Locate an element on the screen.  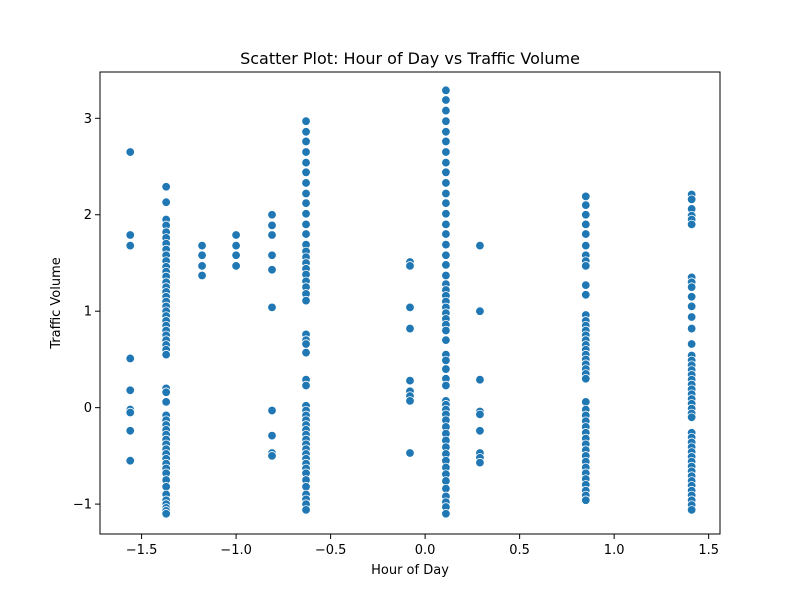
x-tick-label: −0.5 is located at coordinates (331, 550).